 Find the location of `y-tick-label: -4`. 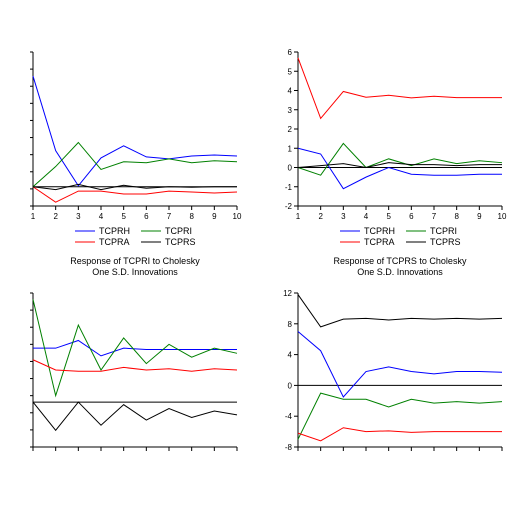

y-tick-label: -4 is located at coordinates (289, 416).